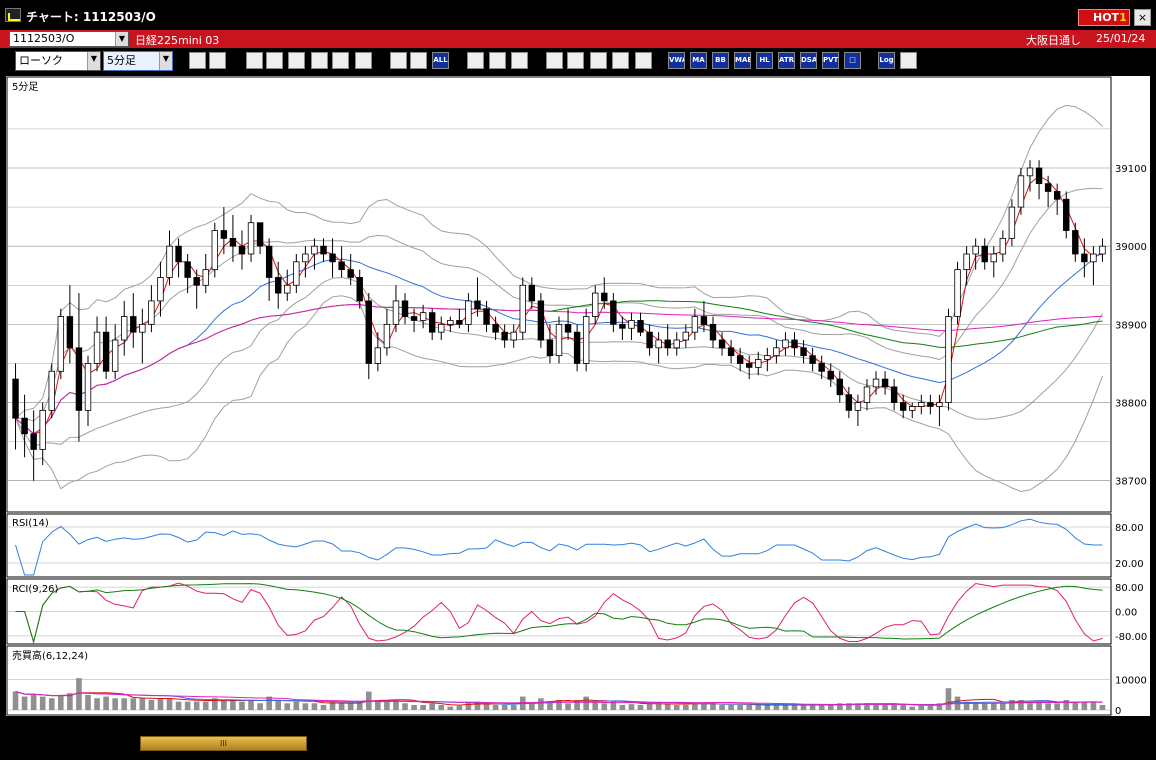 Image resolution: width=1156 pixels, height=760 pixels. I want to click on pencil-icon, so click(254, 60).